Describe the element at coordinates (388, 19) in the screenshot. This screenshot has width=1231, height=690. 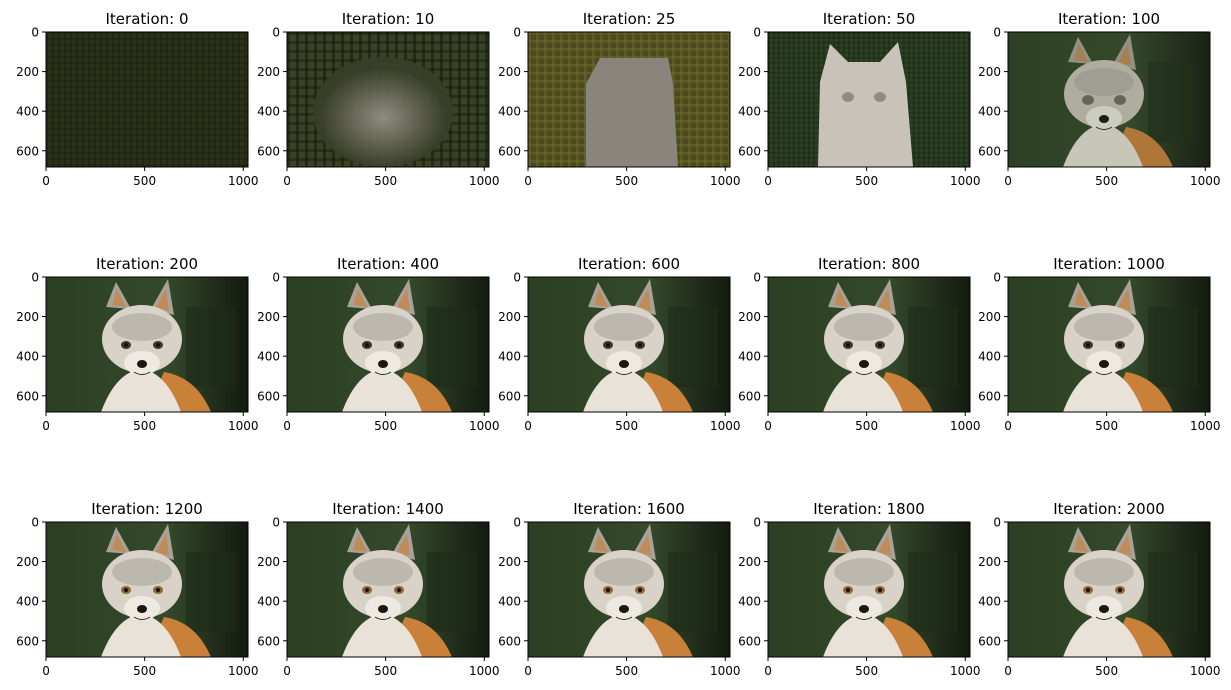
I see `panel-title: Iteration: 10` at that location.